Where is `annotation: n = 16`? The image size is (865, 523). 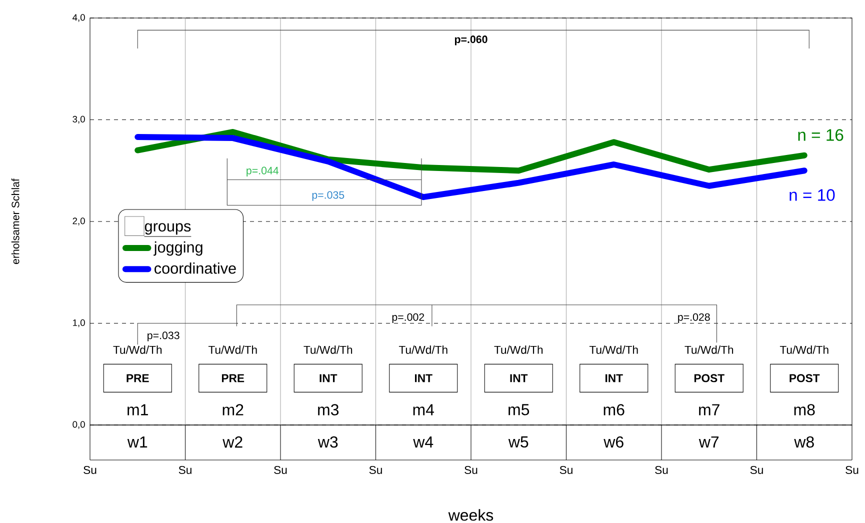
annotation: n = 16 is located at coordinates (821, 135).